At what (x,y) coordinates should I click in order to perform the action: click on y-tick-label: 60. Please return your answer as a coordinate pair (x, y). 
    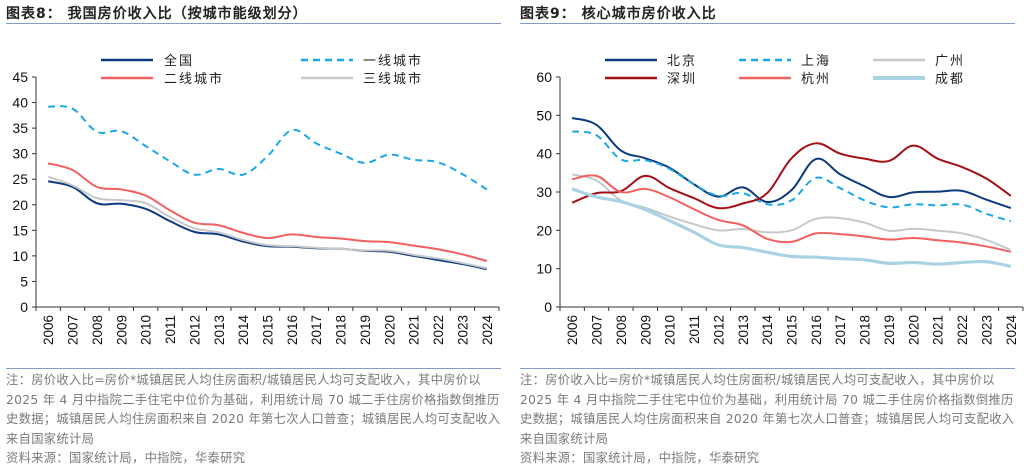
    Looking at the image, I should click on (544, 77).